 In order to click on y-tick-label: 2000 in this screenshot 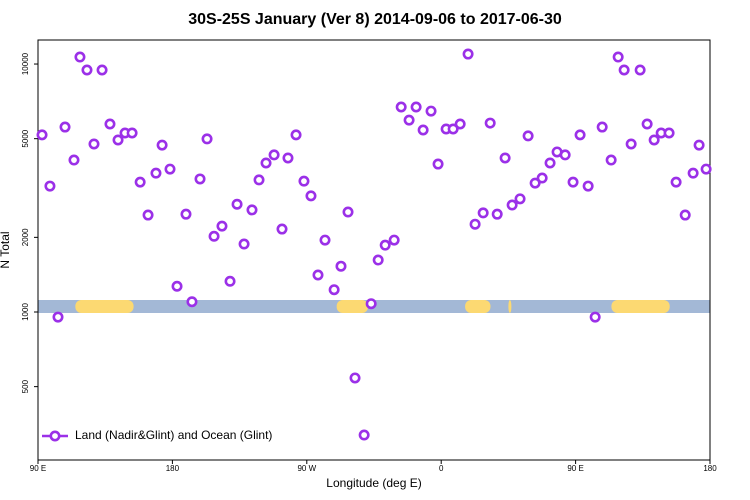, I will do `click(25, 237)`.